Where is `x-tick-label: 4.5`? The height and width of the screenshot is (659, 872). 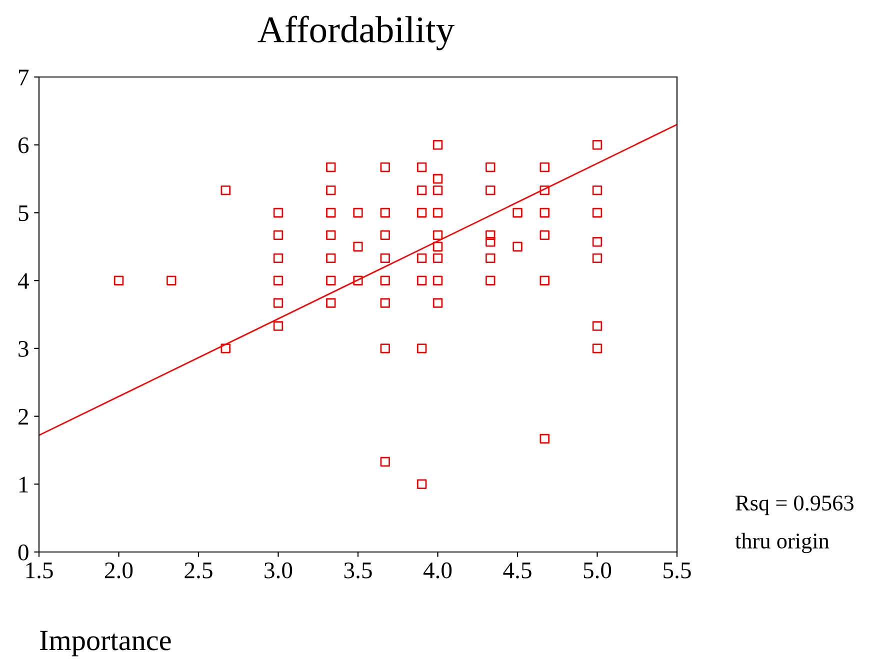
x-tick-label: 4.5 is located at coordinates (517, 570).